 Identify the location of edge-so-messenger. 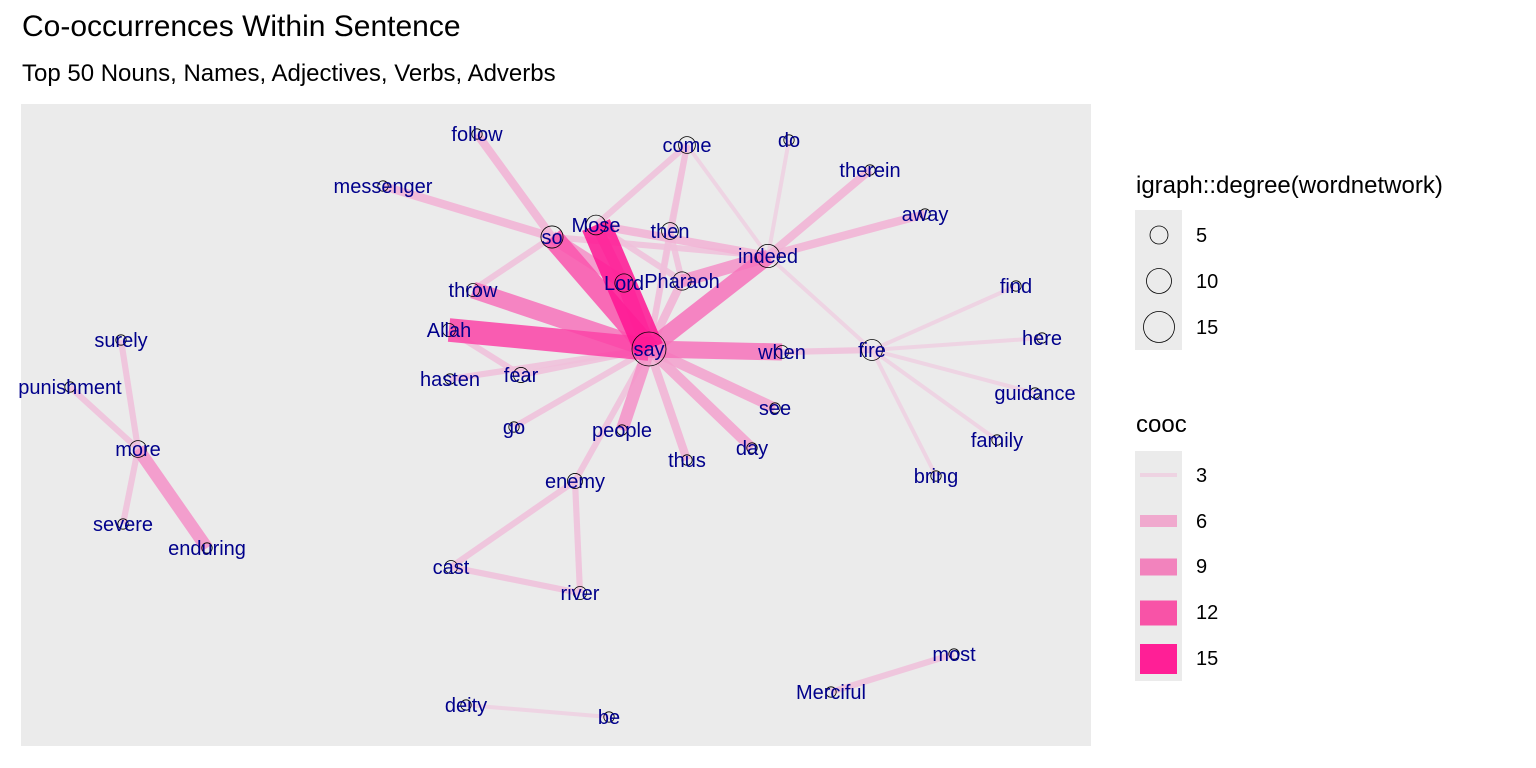
(467, 211).